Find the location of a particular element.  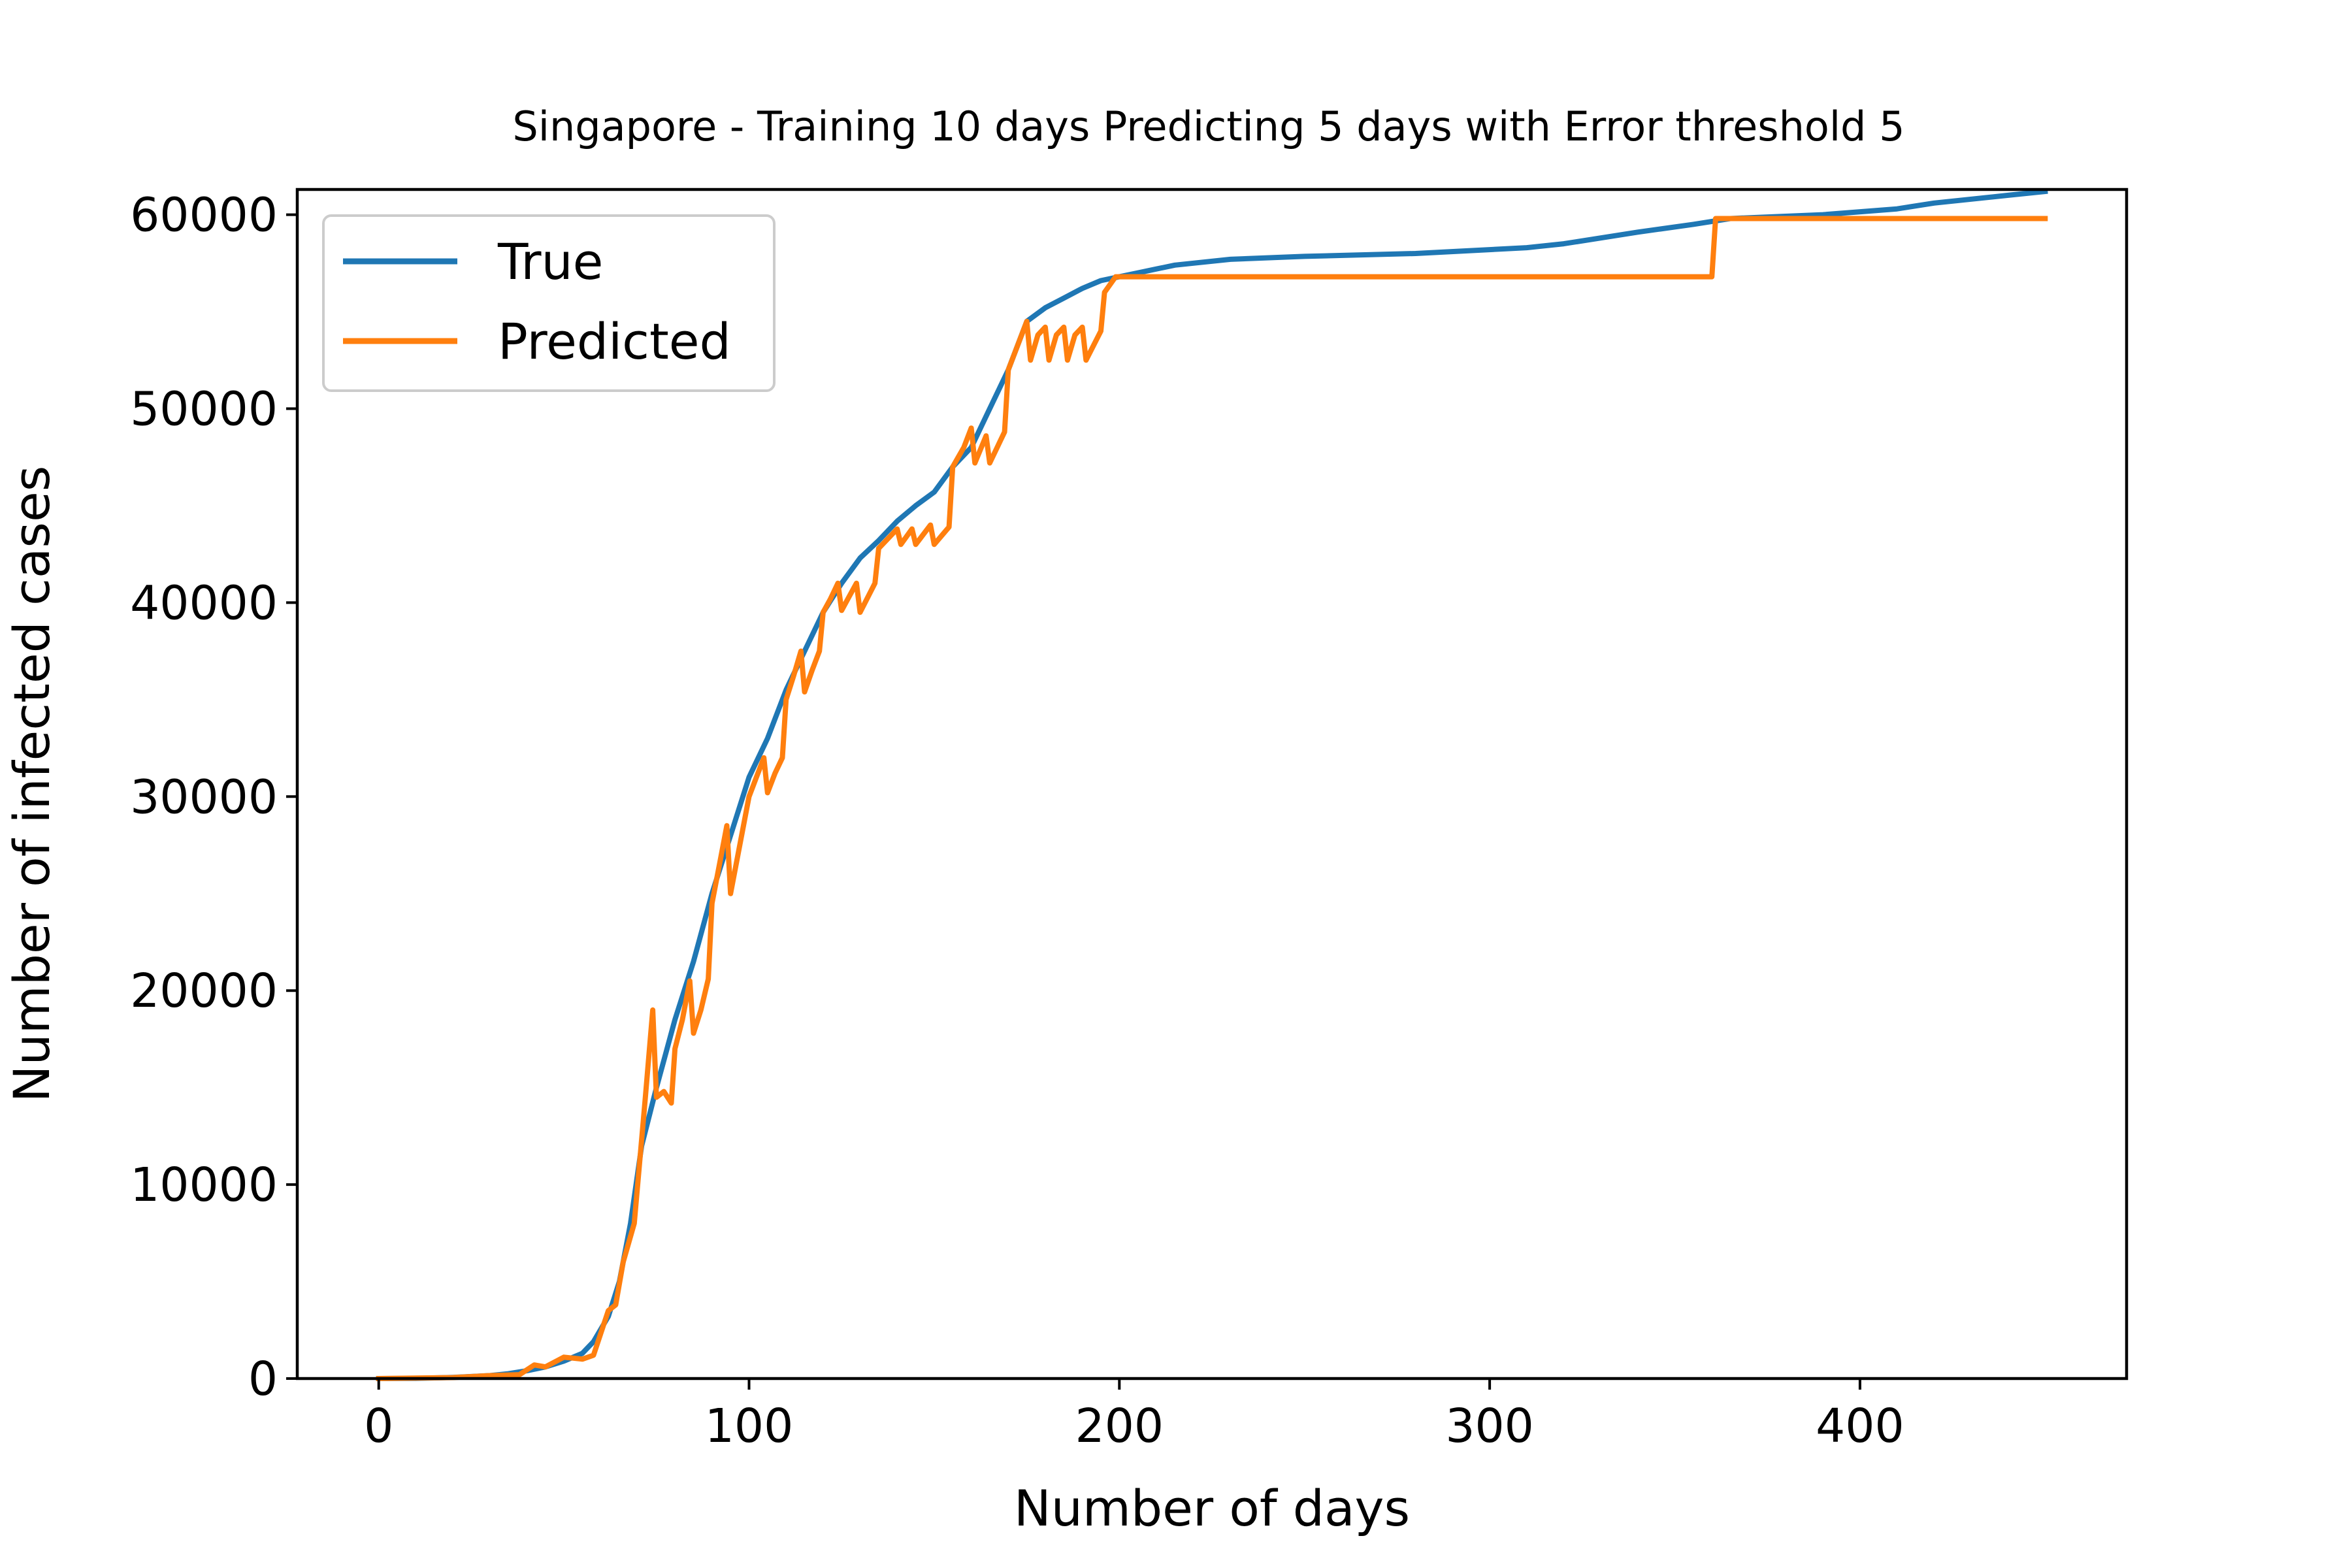

y-tick-label: 30000 is located at coordinates (204, 797).